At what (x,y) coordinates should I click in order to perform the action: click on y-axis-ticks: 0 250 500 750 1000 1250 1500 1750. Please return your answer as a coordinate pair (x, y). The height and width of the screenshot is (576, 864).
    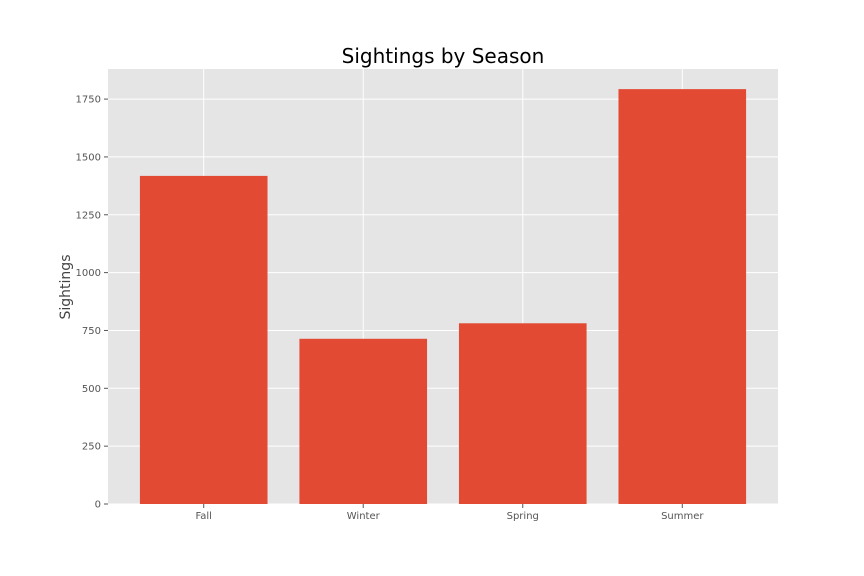
    Looking at the image, I should click on (92, 303).